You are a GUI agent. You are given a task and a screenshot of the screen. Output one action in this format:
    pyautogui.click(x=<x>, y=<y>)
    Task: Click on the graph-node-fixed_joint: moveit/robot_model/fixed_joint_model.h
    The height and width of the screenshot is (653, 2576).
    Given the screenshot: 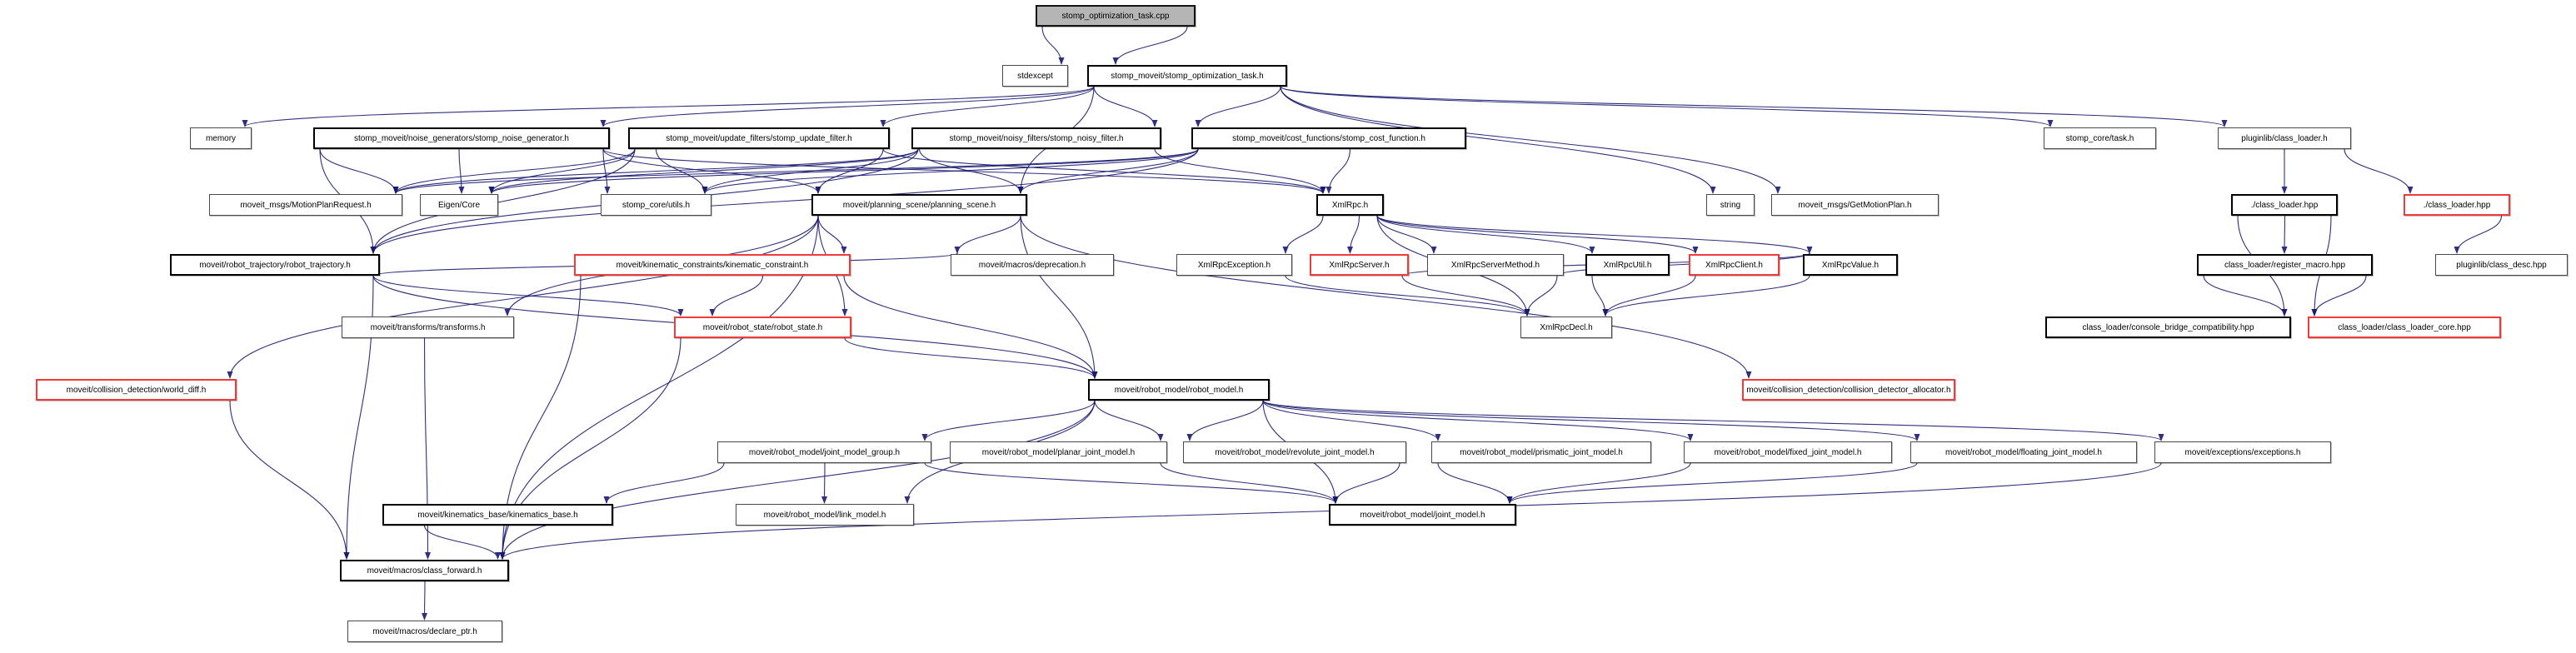 What is the action you would take?
    pyautogui.click(x=1788, y=452)
    